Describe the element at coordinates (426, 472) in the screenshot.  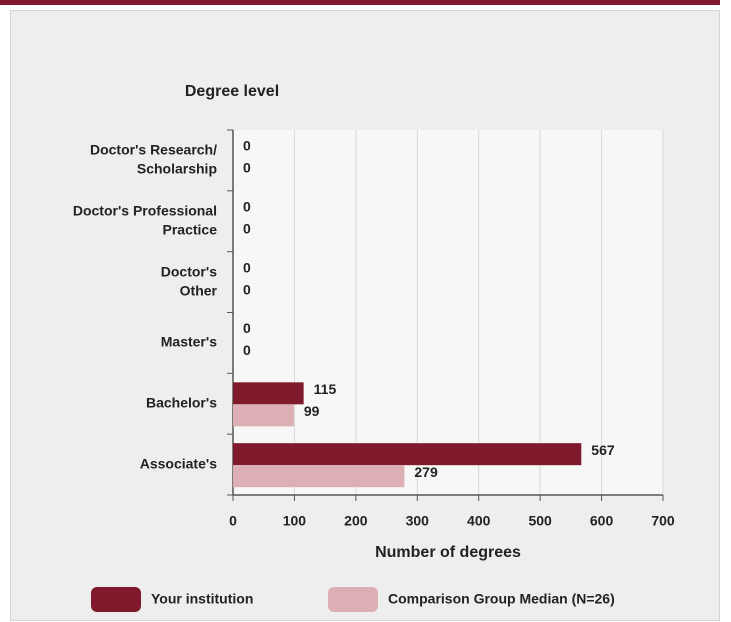
I see `value-label: 279` at that location.